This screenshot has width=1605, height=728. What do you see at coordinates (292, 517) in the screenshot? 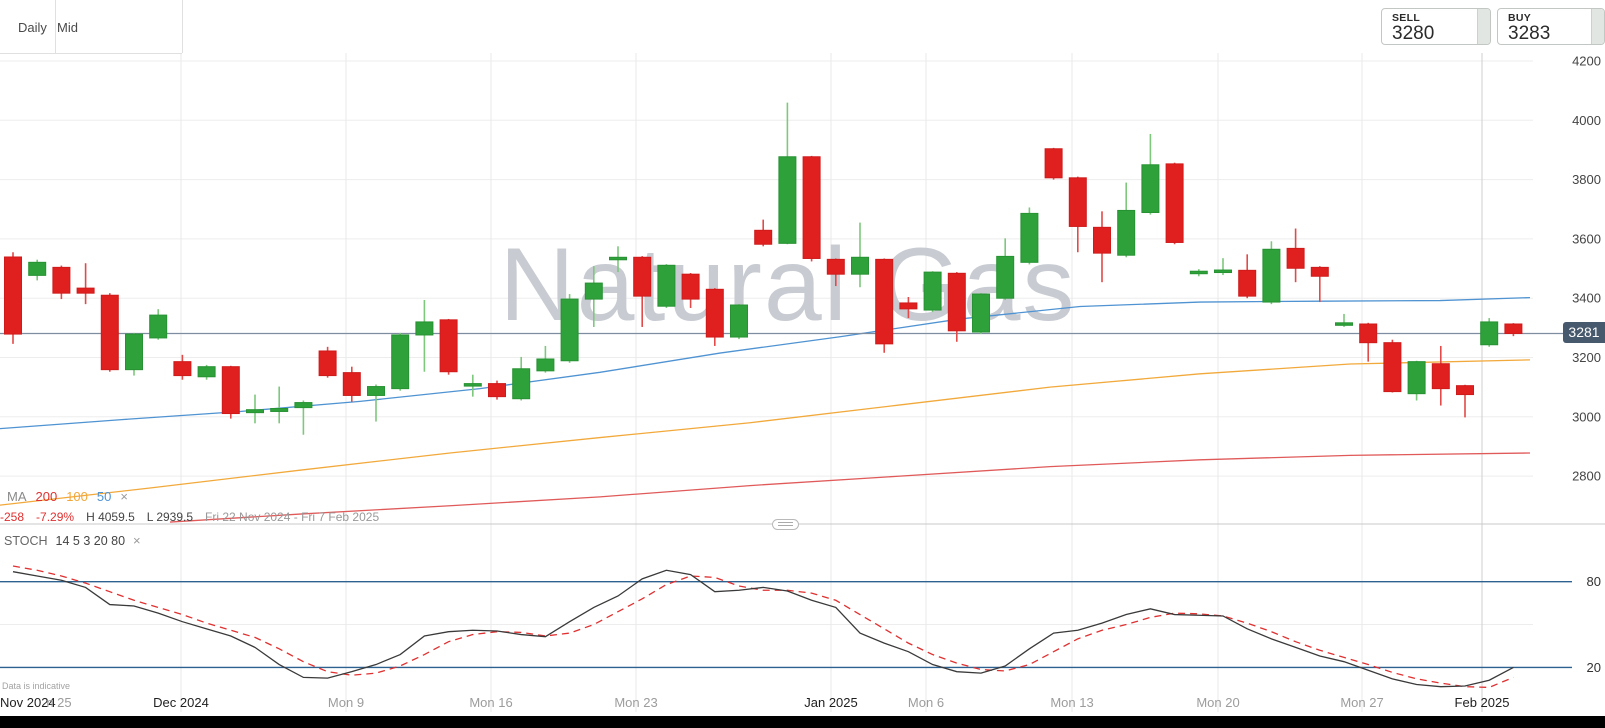
I see `period-range: Fri 22 Nov 2024 - Fri 7 Feb 2025` at bounding box center [292, 517].